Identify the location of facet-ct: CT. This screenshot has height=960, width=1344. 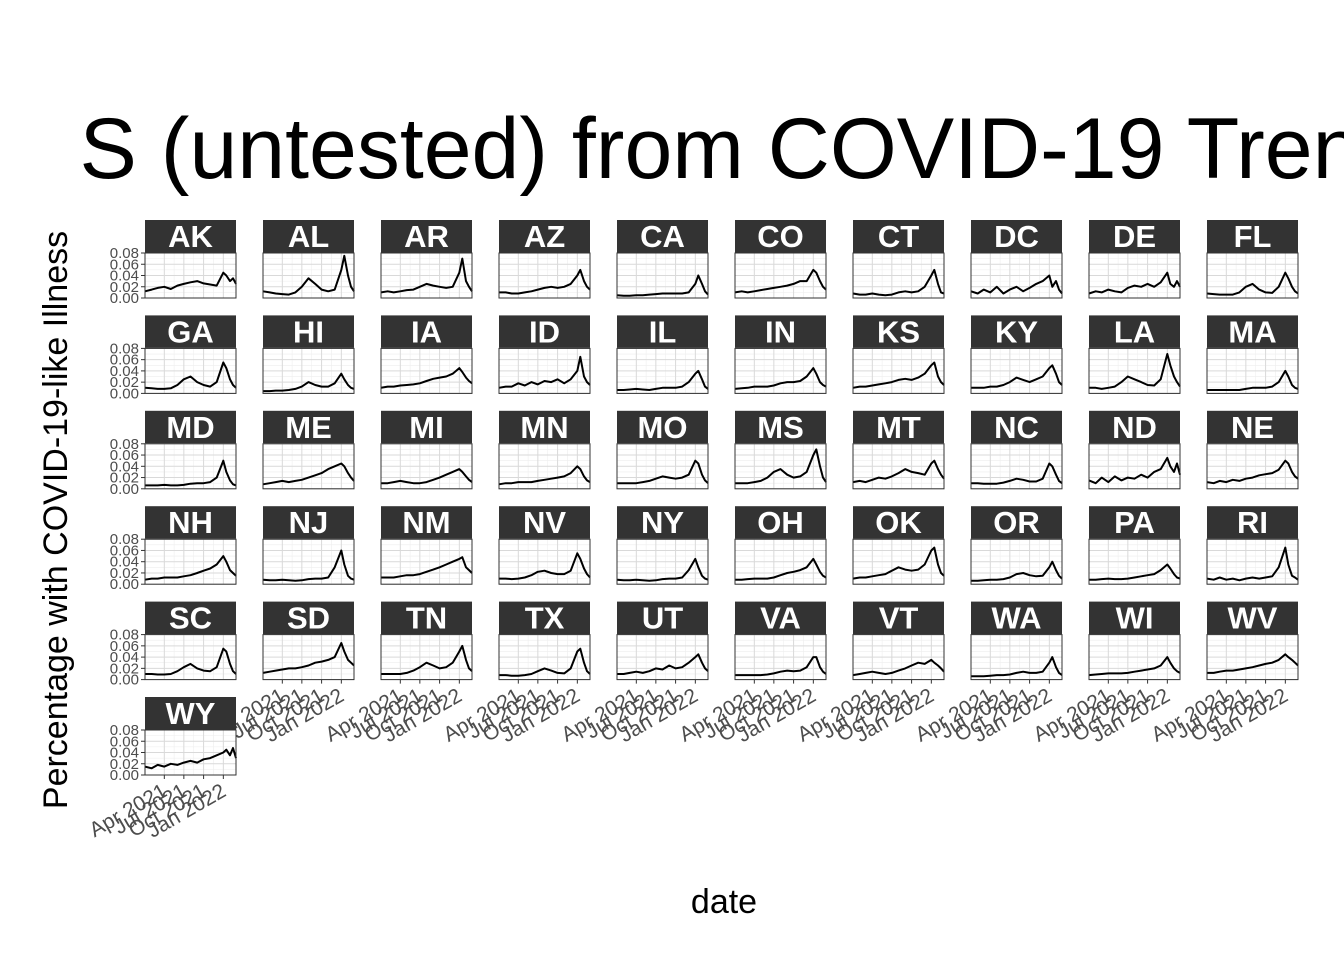
(898, 259).